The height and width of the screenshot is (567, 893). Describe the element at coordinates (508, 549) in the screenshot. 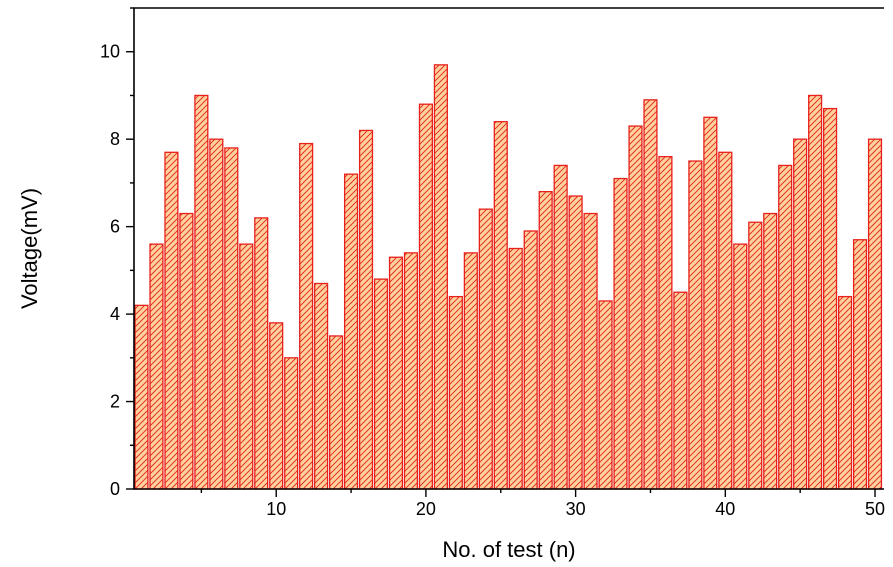

I see `x-axis-title: No. of test (n)` at that location.